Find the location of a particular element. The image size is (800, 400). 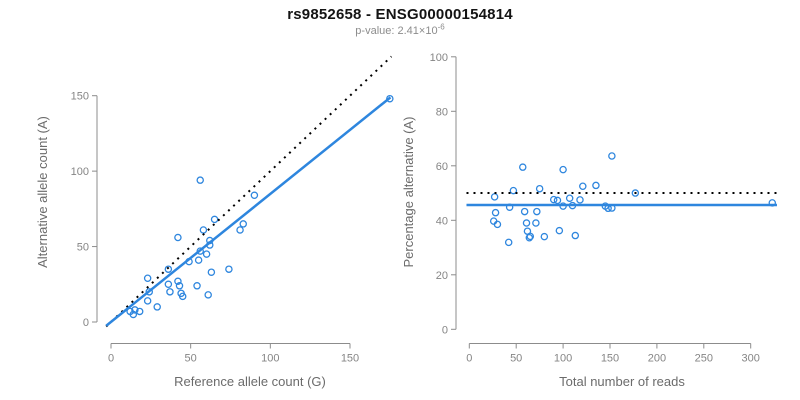

pvalue-exponent: -6 is located at coordinates (441, 27).